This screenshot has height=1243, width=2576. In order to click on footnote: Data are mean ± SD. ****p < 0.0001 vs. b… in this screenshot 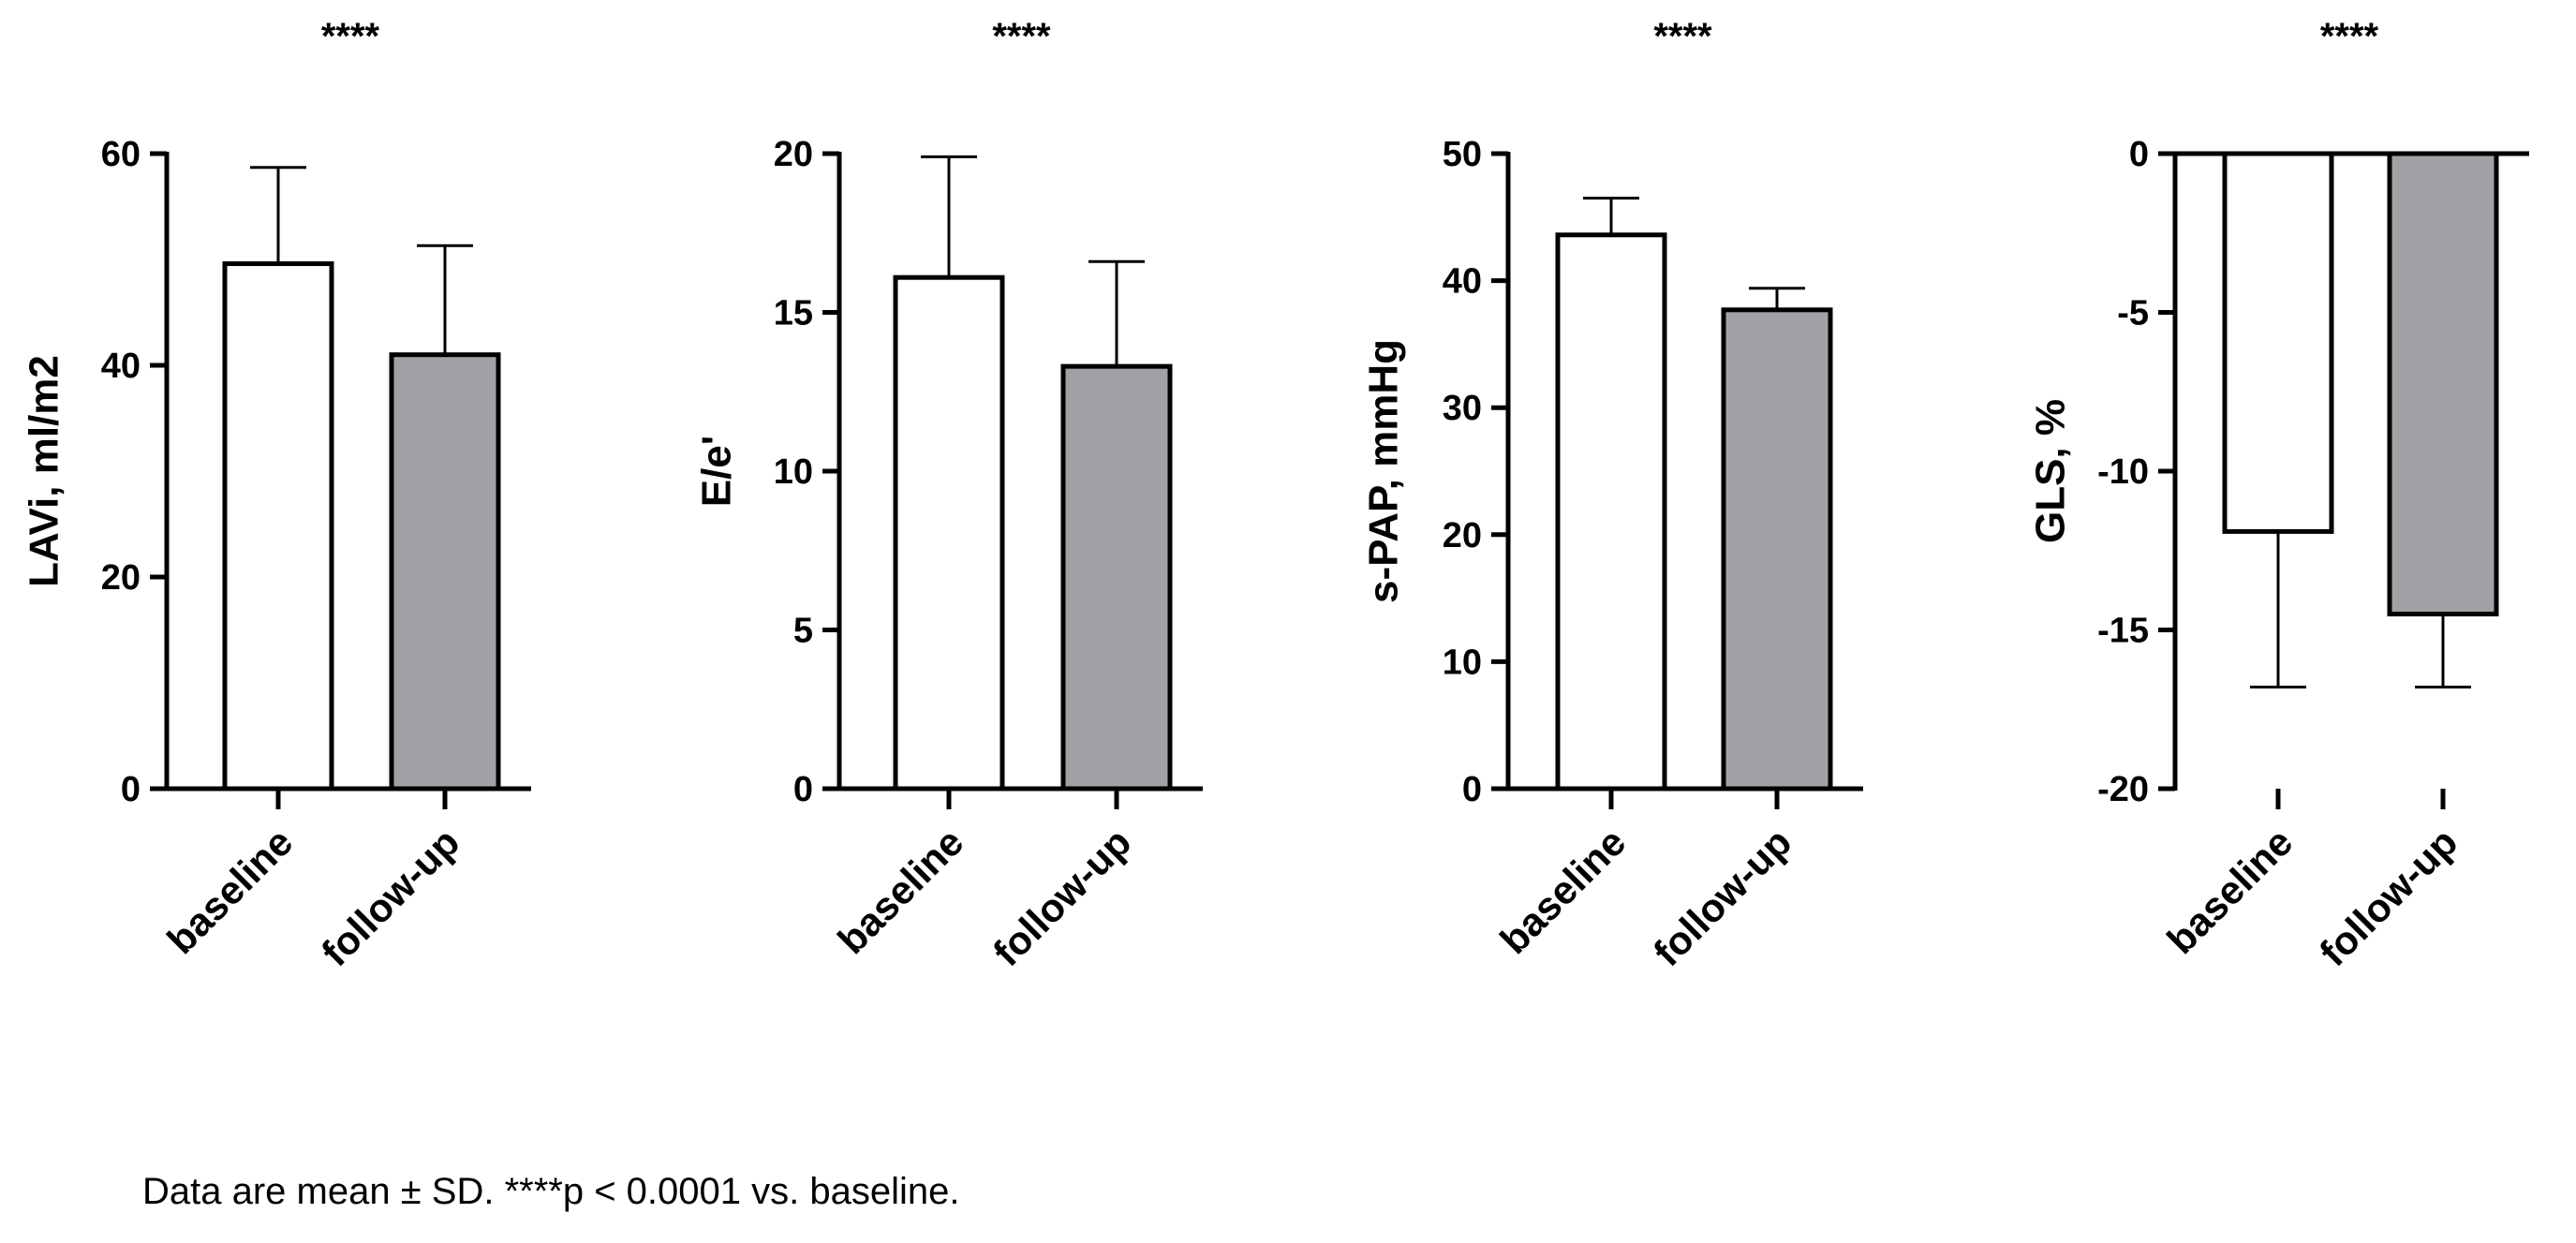, I will do `click(551, 1192)`.